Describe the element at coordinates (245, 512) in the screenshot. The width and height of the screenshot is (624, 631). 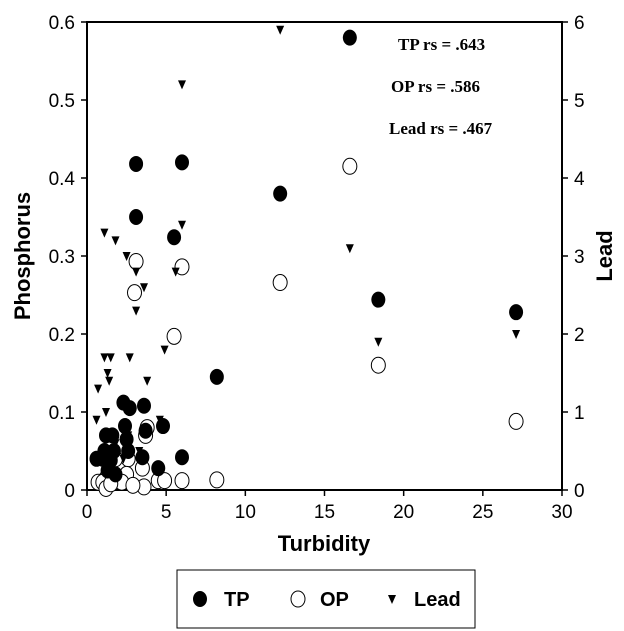
I see `x-tick-label: 10` at that location.